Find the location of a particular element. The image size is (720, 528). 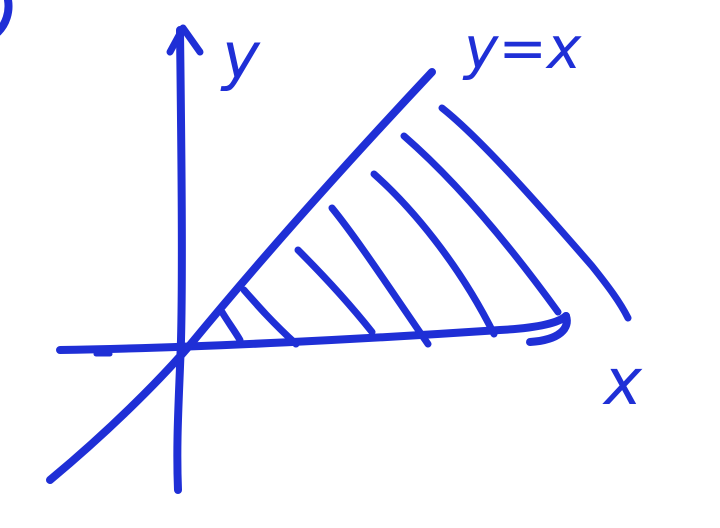

x-axis-label: x is located at coordinates (622, 383).